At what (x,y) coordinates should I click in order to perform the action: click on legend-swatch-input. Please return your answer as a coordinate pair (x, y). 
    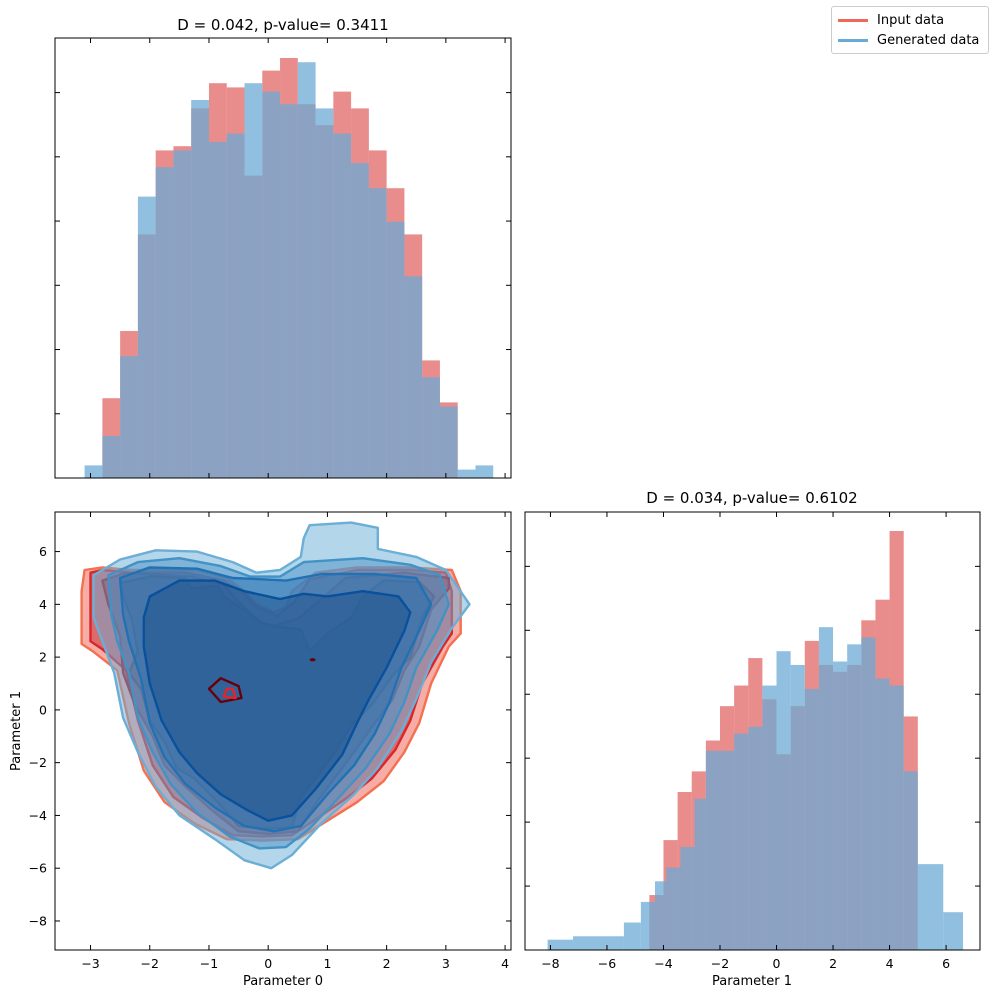
    Looking at the image, I should click on (853, 20).